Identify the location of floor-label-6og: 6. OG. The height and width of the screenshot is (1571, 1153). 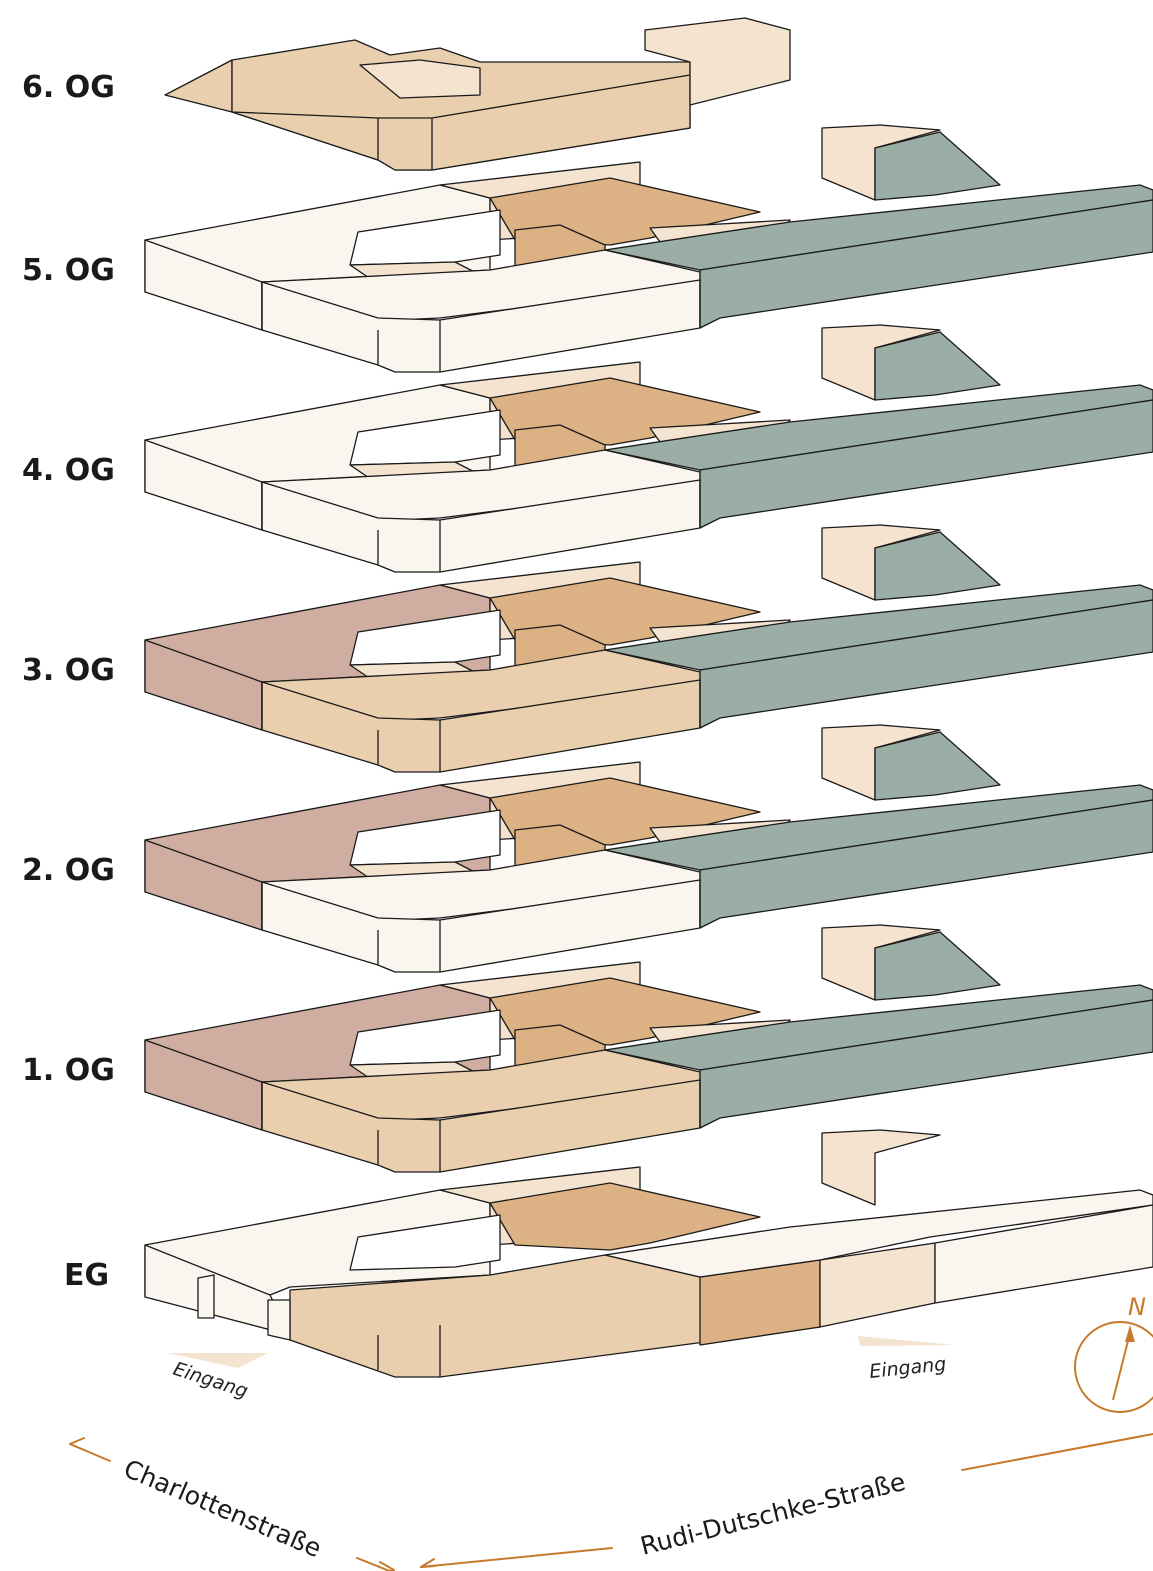
(68, 87).